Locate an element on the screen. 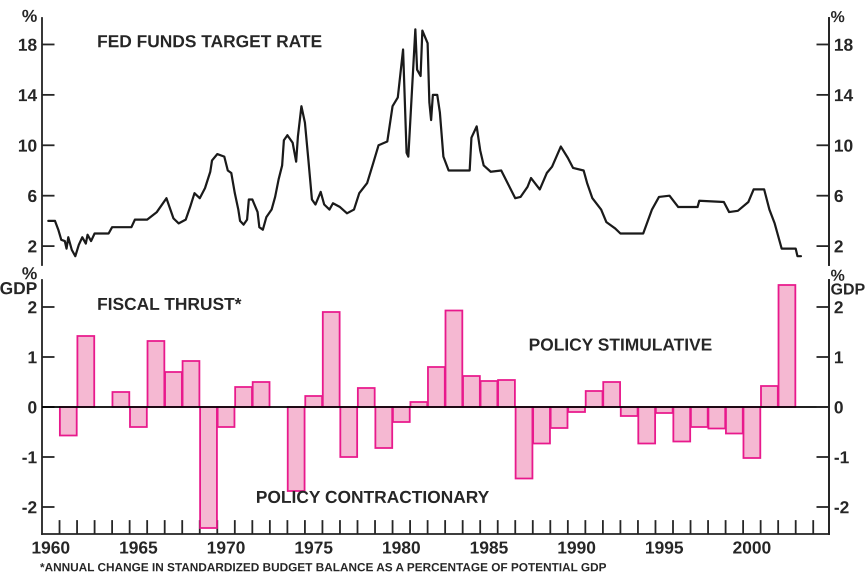 The width and height of the screenshot is (867, 576). y-tick-label: -1 is located at coordinates (29, 457).